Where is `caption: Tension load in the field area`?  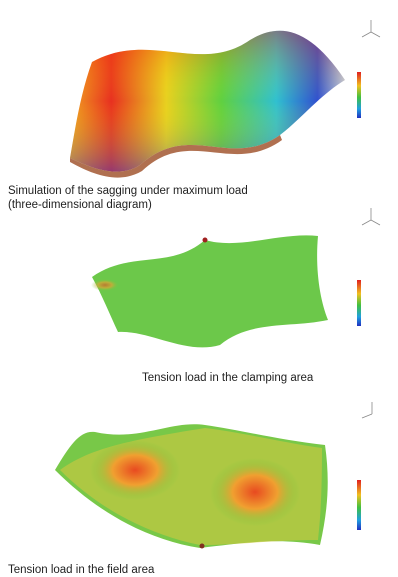 caption: Tension load in the field area is located at coordinates (81, 570).